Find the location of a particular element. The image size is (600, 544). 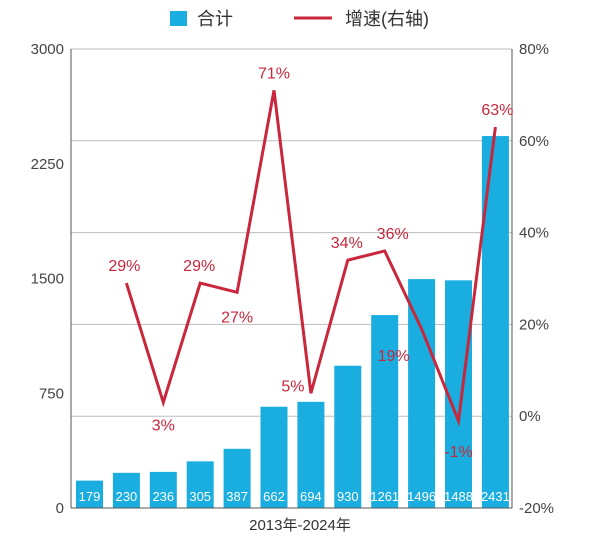

x-axis-label: 2013年-2024年 is located at coordinates (300, 525).